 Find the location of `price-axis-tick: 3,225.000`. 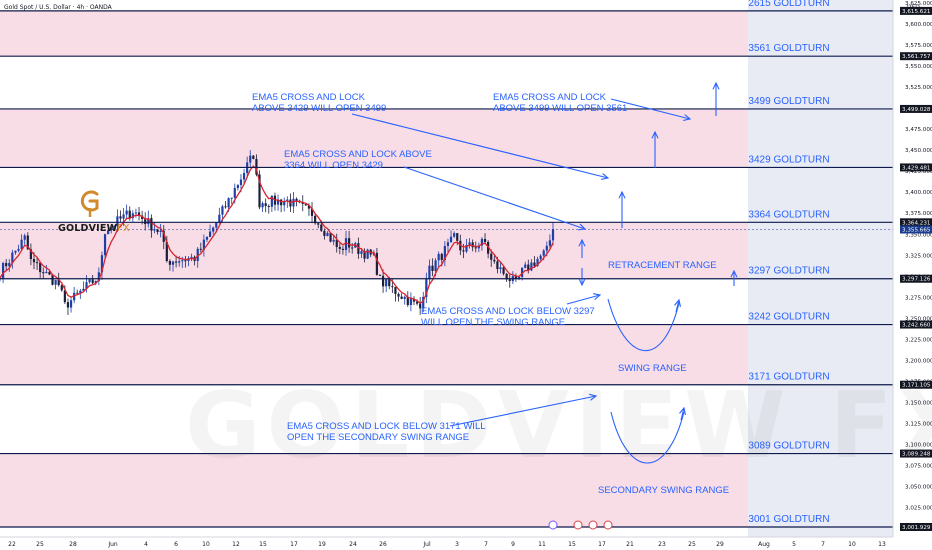

price-axis-tick: 3,225.000 is located at coordinates (918, 340).